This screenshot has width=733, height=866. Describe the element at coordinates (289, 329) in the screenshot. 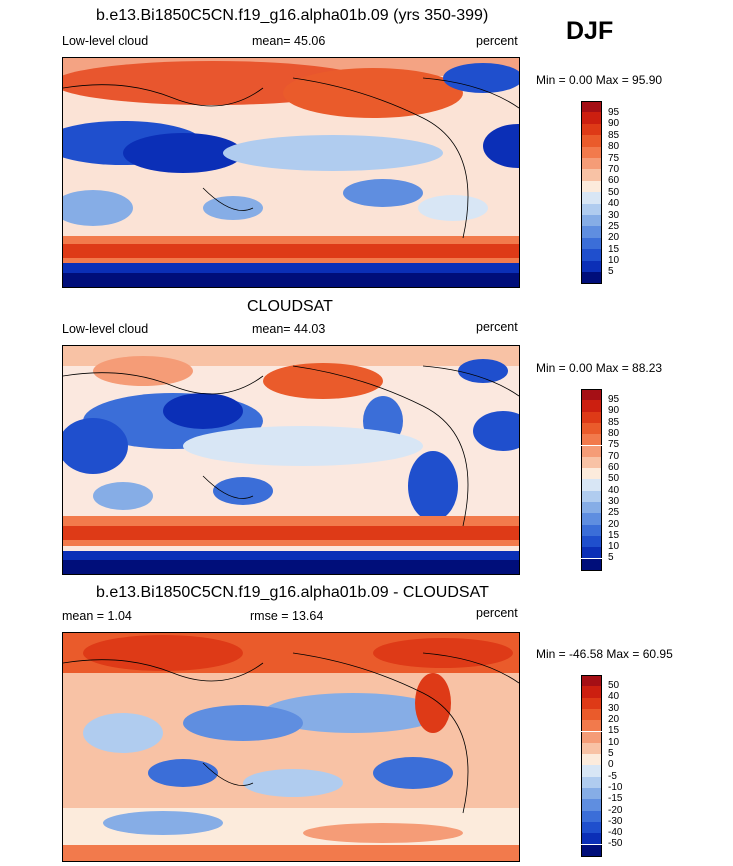

I see `panel2-mean-label: mean= 44.03` at that location.